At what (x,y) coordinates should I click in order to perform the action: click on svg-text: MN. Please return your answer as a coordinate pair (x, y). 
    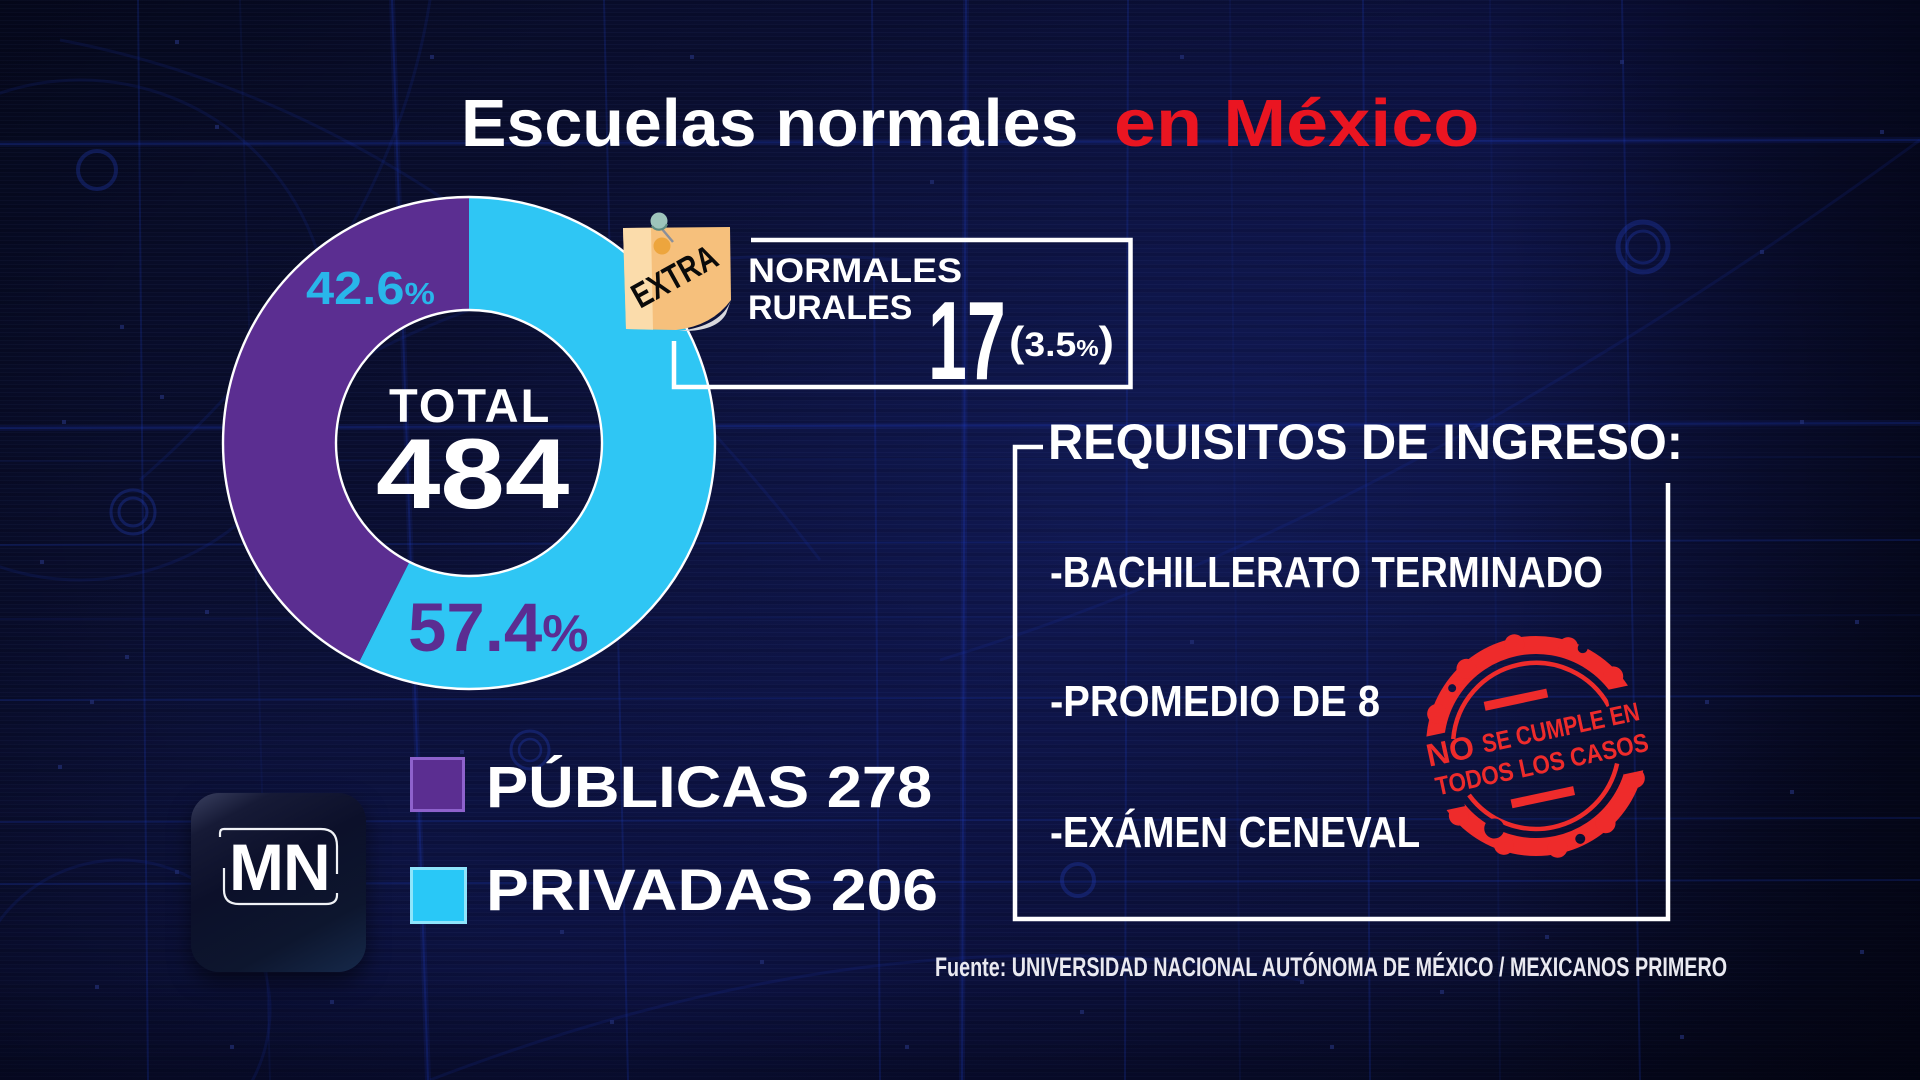
    Looking at the image, I should click on (279, 867).